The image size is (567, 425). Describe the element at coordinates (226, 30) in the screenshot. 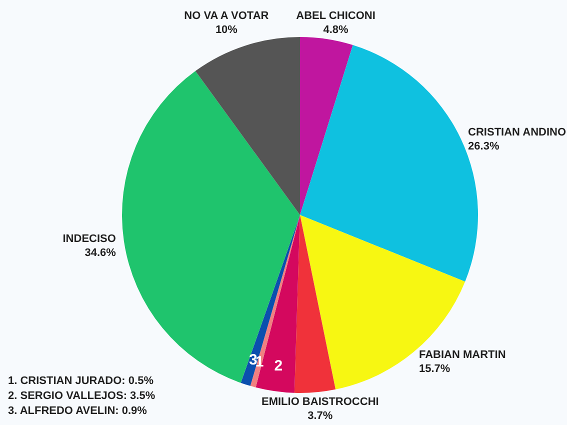

I see `data-label: 10%` at that location.